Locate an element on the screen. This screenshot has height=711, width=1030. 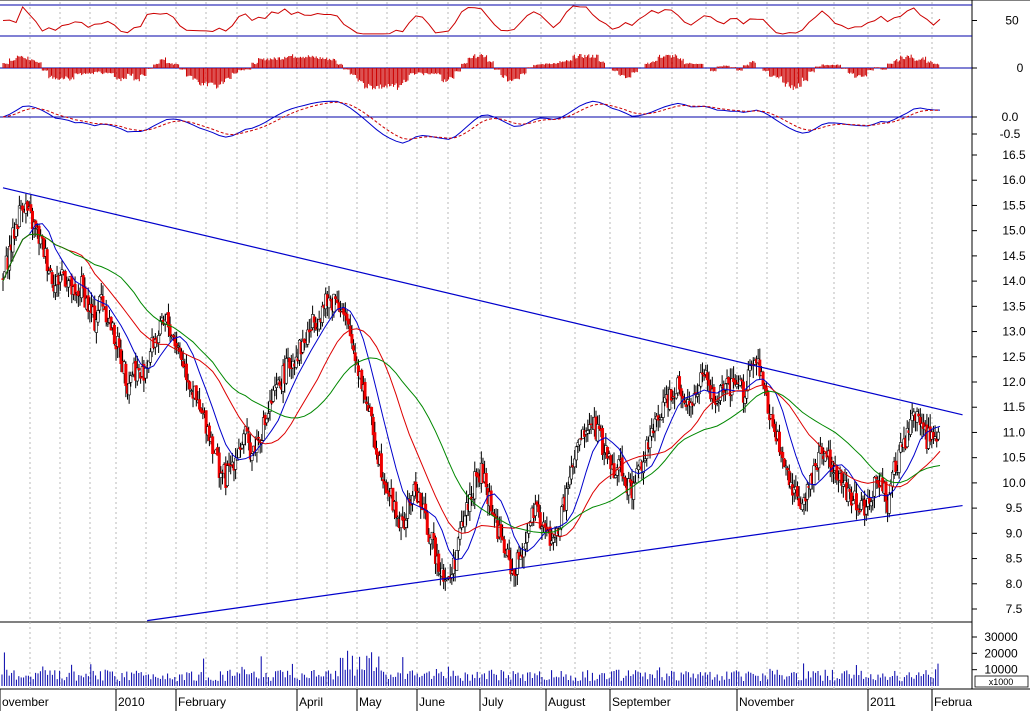
price-tick-label: 8.5 is located at coordinates (1014, 559).